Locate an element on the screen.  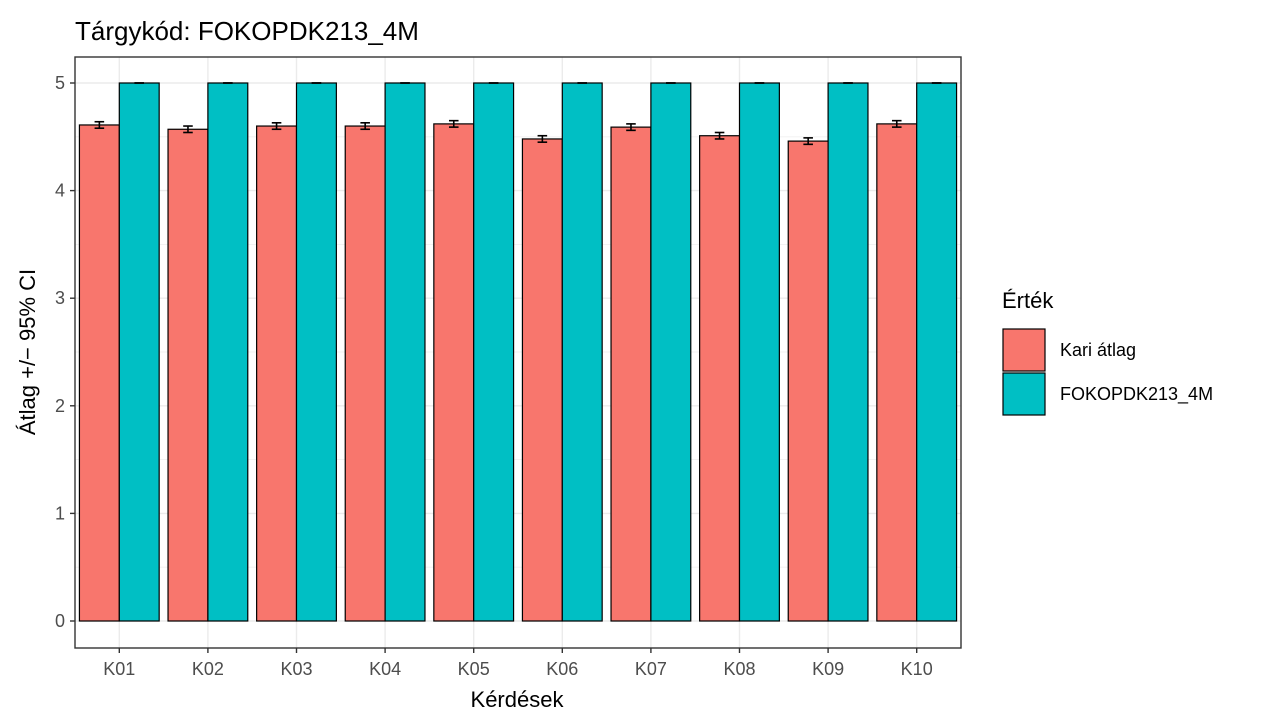
x-tick-label: K06 is located at coordinates (562, 669).